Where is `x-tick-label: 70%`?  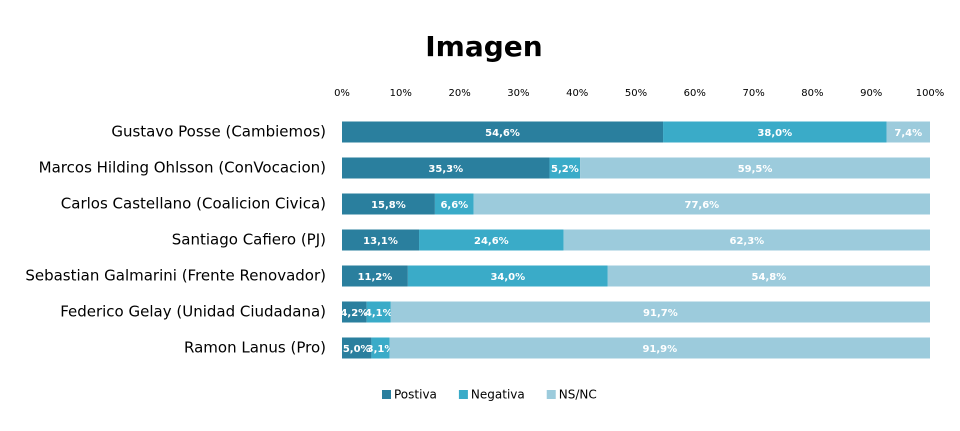 x-tick-label: 70% is located at coordinates (753, 93).